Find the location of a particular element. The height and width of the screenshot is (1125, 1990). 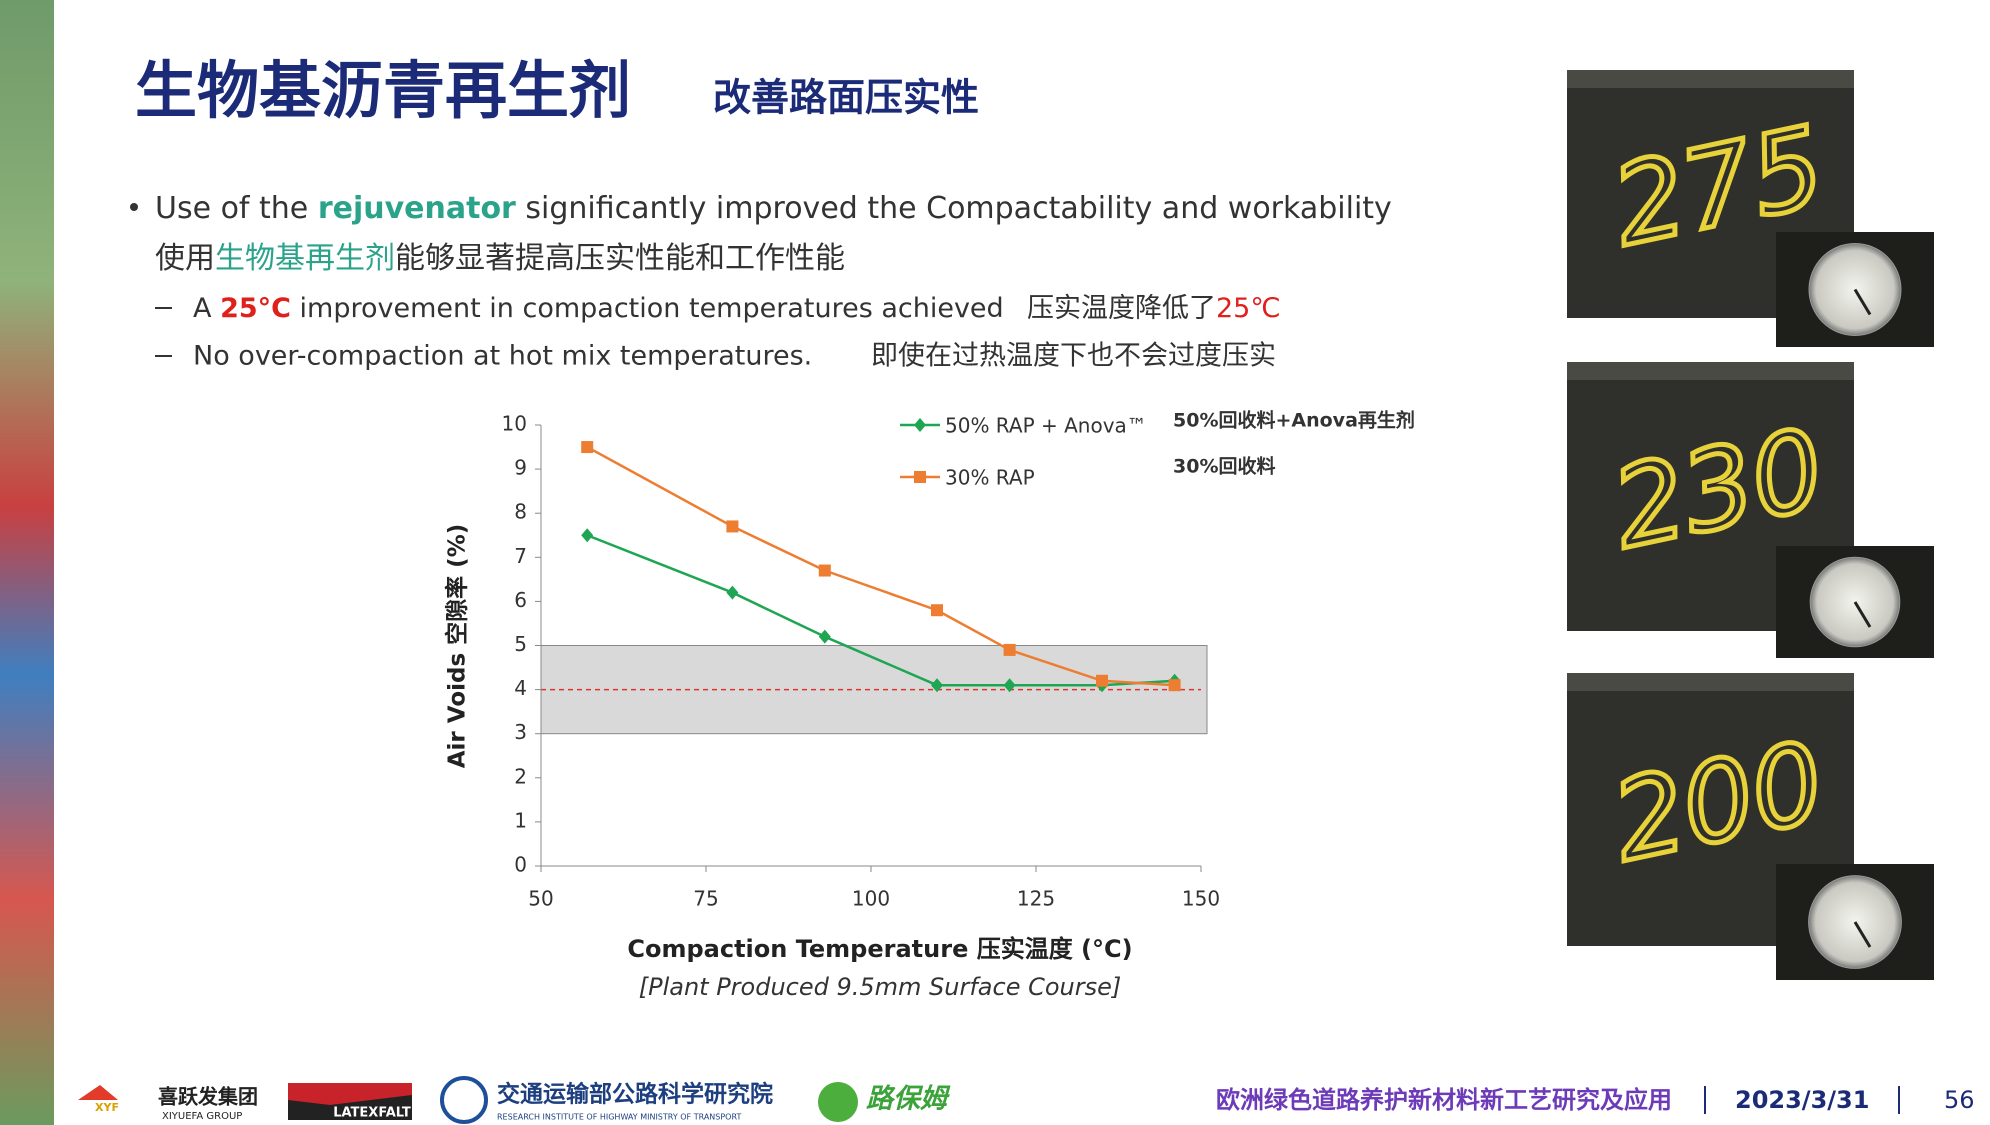

highlight: 25℃ is located at coordinates (1248, 308).